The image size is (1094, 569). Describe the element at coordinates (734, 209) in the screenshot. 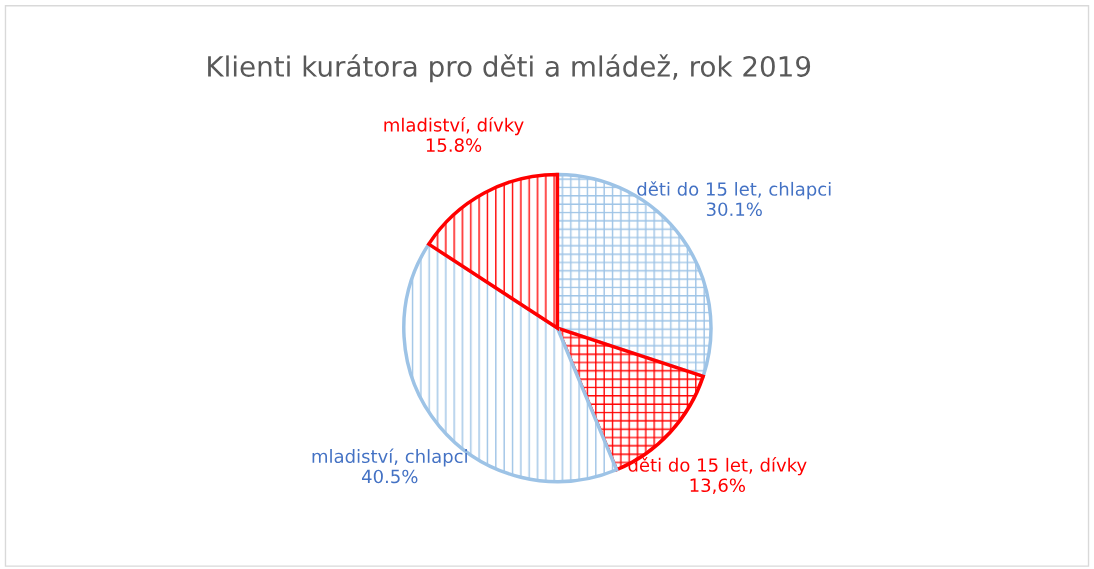

I see `data-label: 30.1%` at that location.